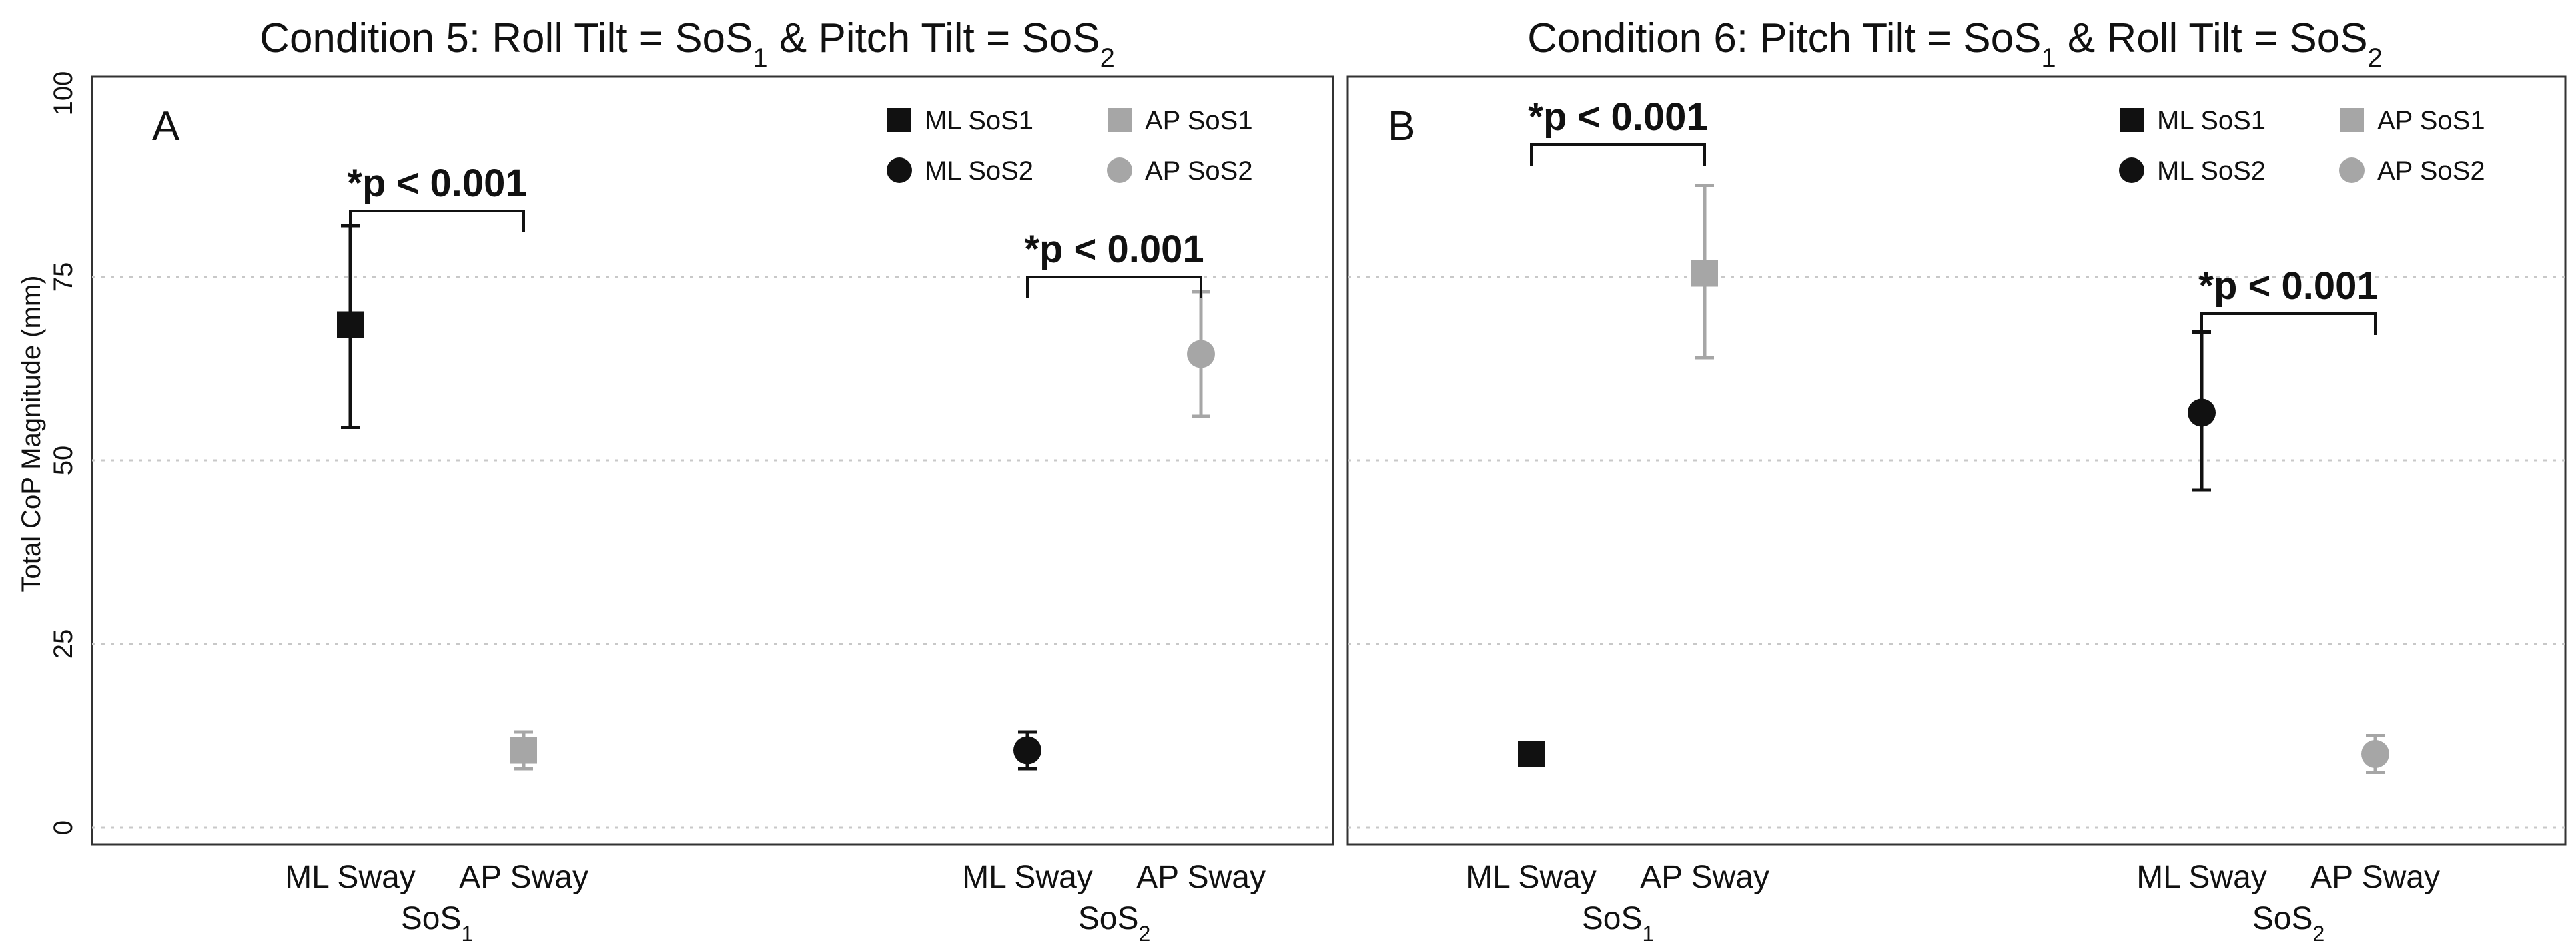  Describe the element at coordinates (1401, 126) in the screenshot. I see `panel-letter: B` at that location.